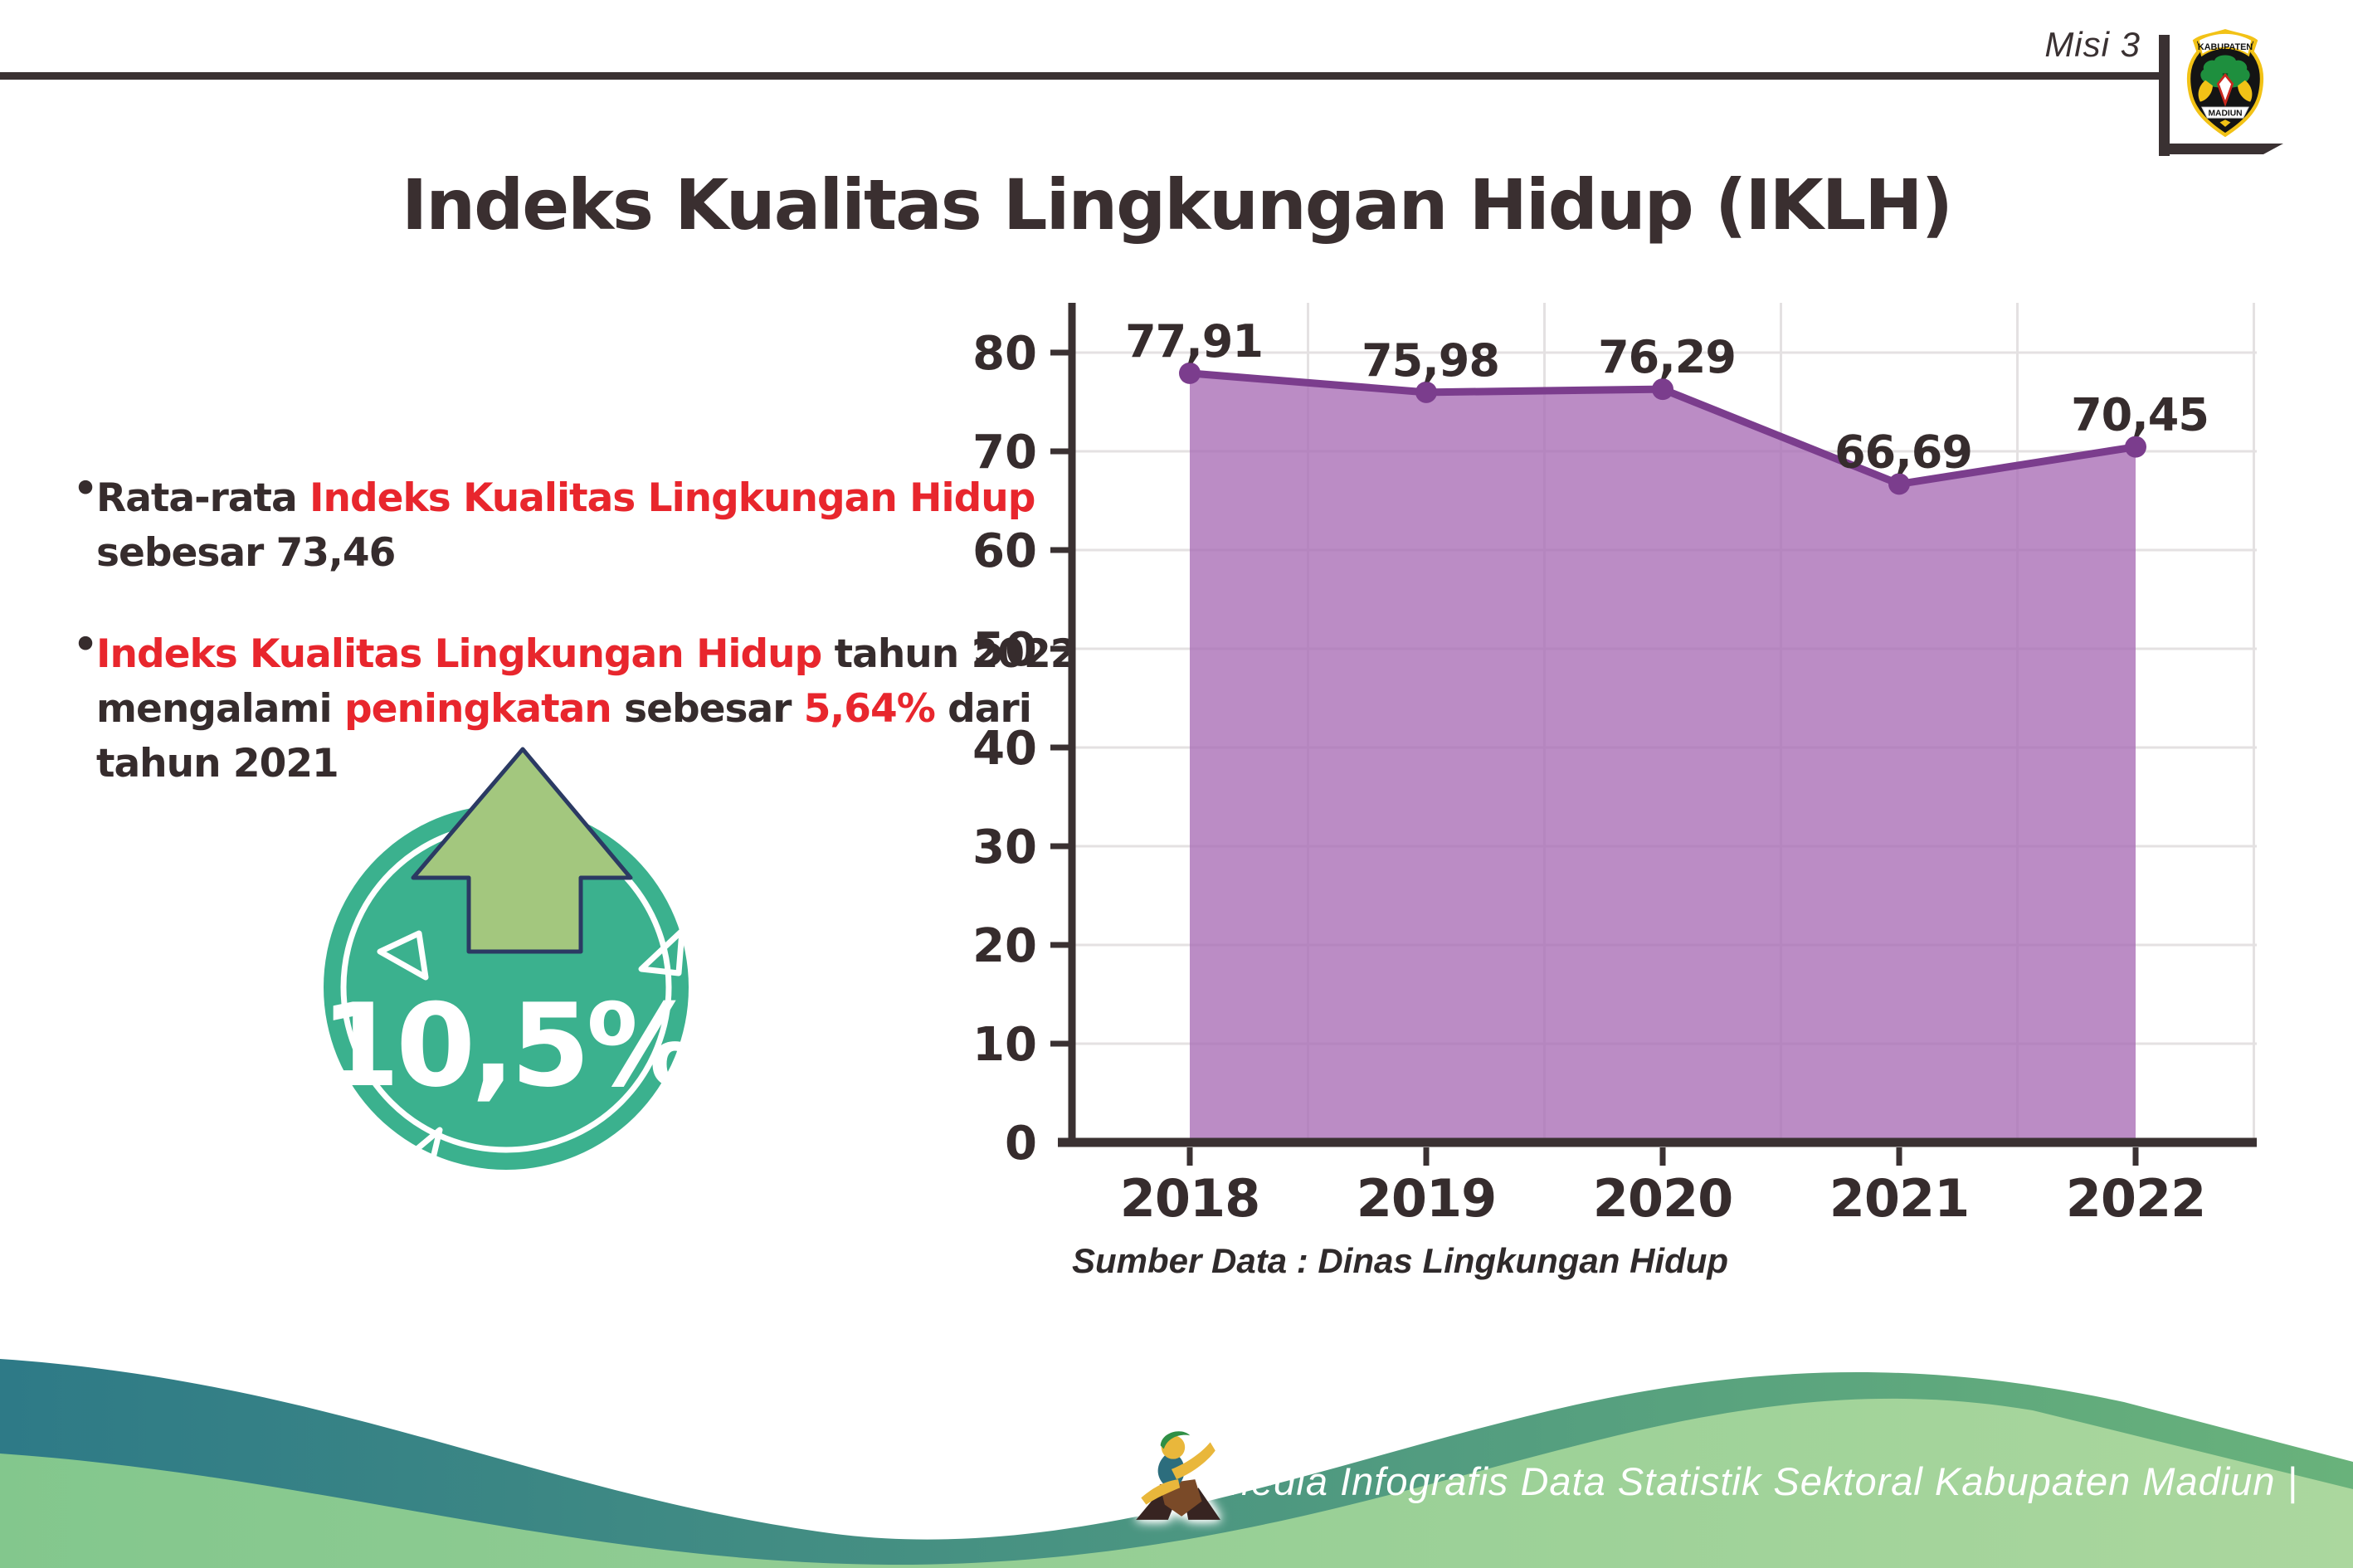 Image resolution: width=2353 pixels, height=1568 pixels. Describe the element at coordinates (1080, 76) in the screenshot. I see `header-rule` at that location.